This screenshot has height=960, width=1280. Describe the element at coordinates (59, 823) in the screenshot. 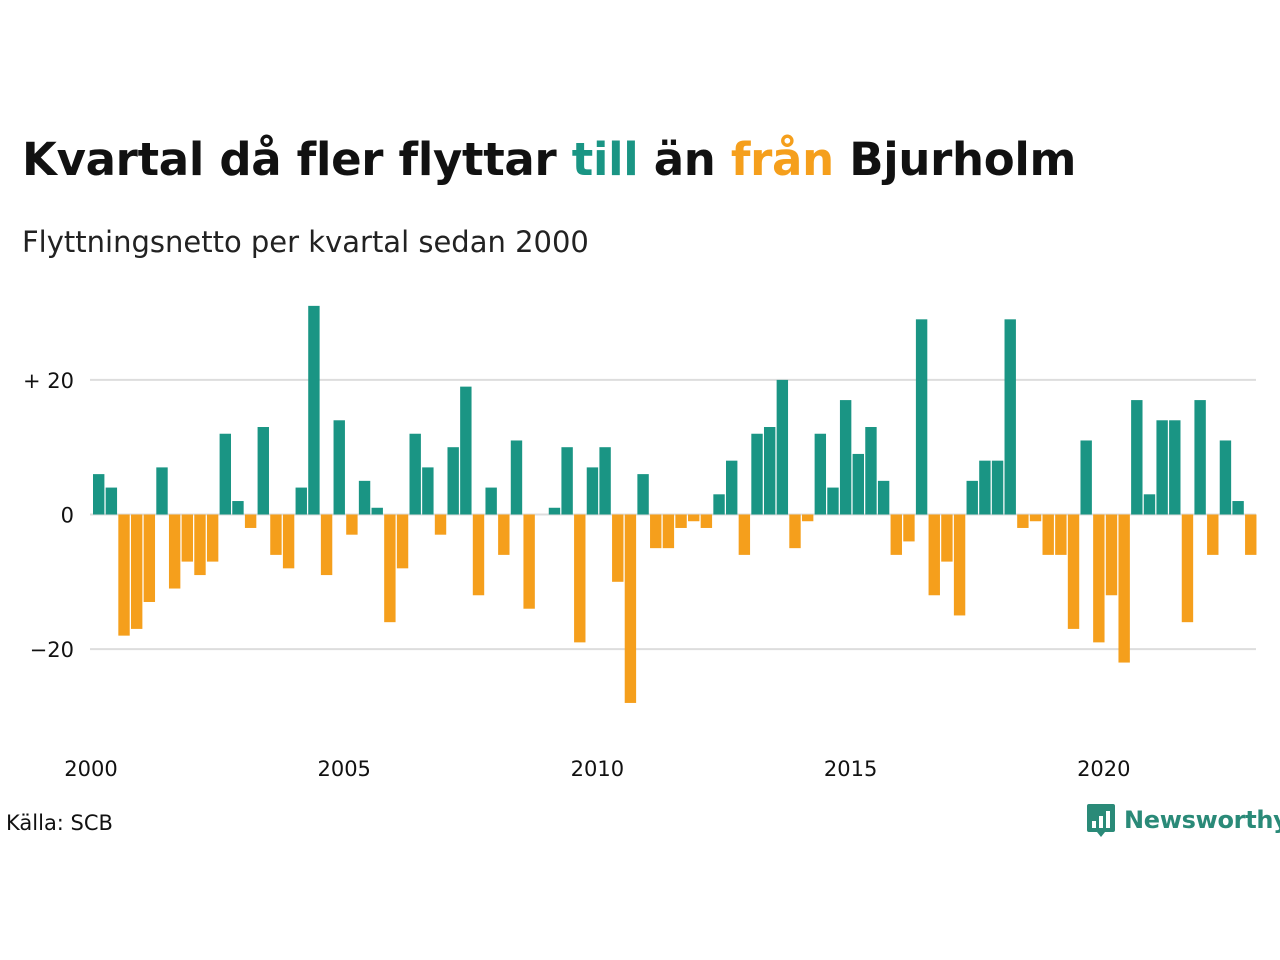

I see `source-note: Källa: SCB` at that location.